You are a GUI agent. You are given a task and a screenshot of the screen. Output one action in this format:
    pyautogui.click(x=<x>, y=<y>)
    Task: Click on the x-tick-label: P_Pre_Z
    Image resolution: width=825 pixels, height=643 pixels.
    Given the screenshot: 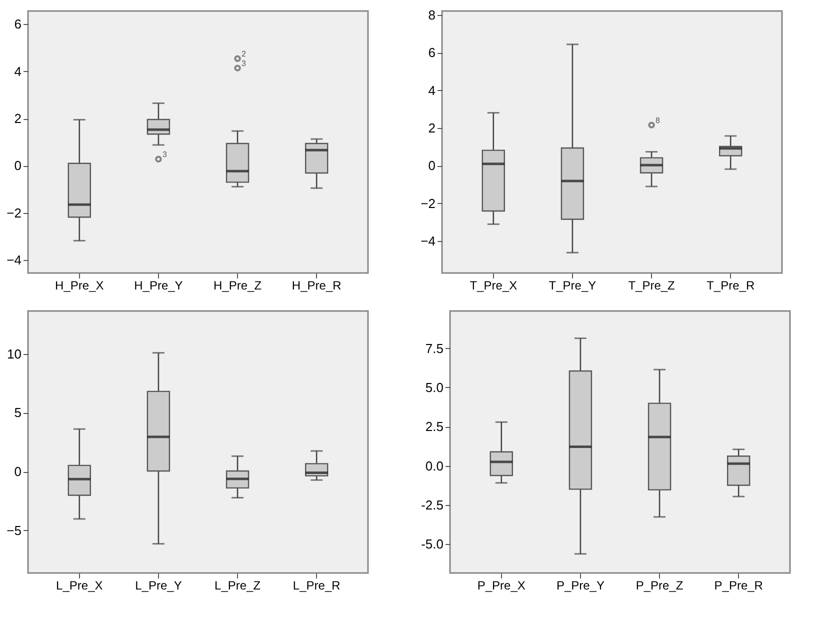 What is the action you would take?
    pyautogui.click(x=660, y=585)
    